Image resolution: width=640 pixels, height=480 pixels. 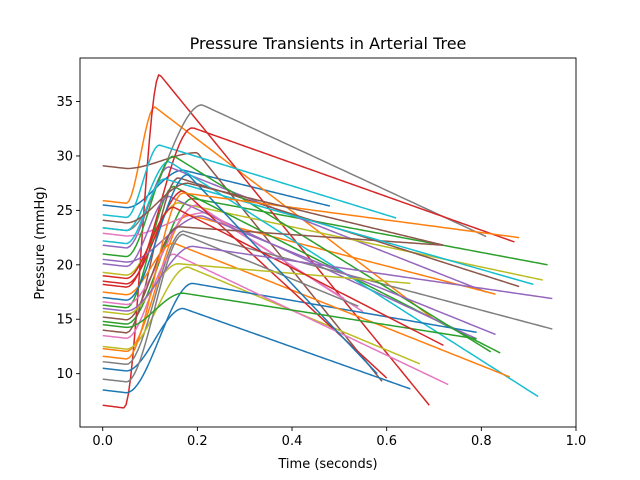 What do you see at coordinates (576, 441) in the screenshot?
I see `x-tick-label: 1.0` at bounding box center [576, 441].